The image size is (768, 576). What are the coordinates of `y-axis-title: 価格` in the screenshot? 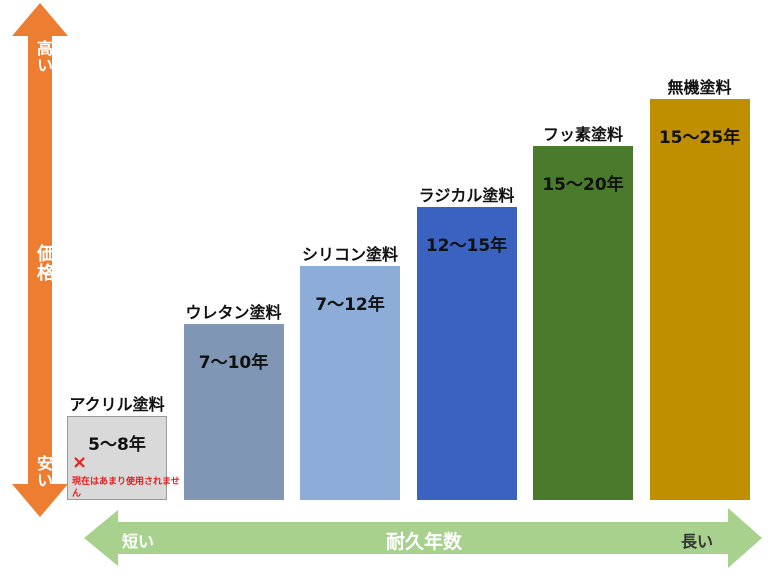 It's located at (44, 263).